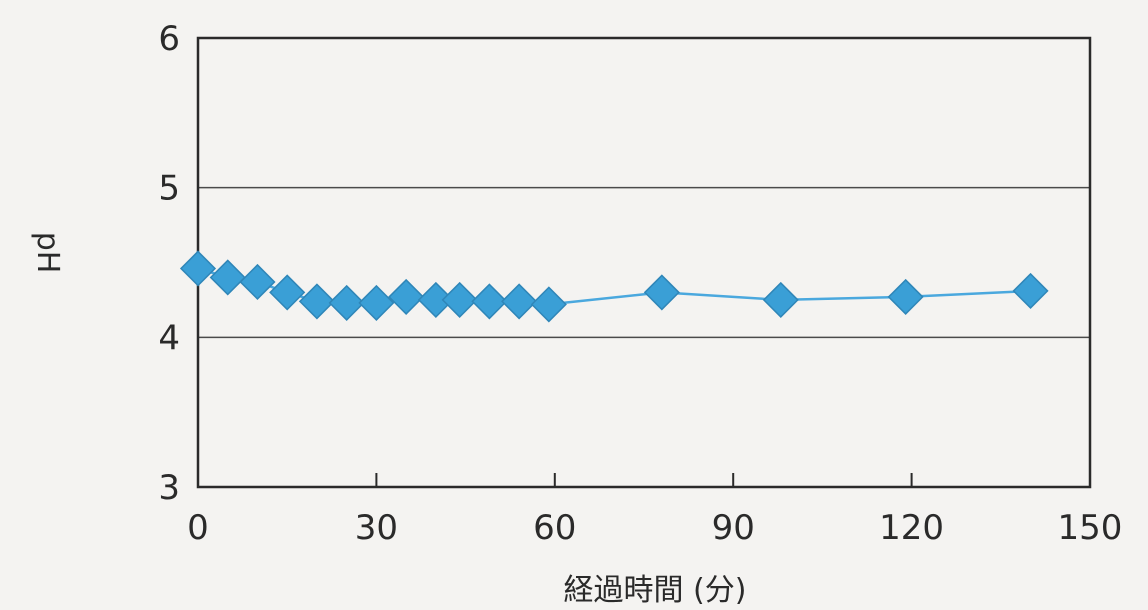  What do you see at coordinates (169, 263) in the screenshot?
I see `y-axis-tick-labels: 3 4 5 6` at bounding box center [169, 263].